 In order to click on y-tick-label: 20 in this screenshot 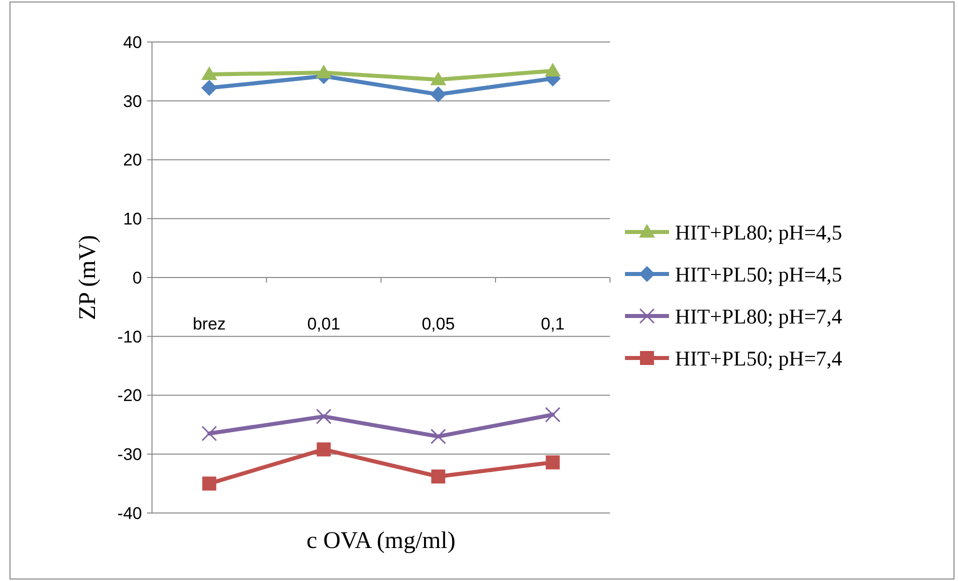, I will do `click(132, 160)`.